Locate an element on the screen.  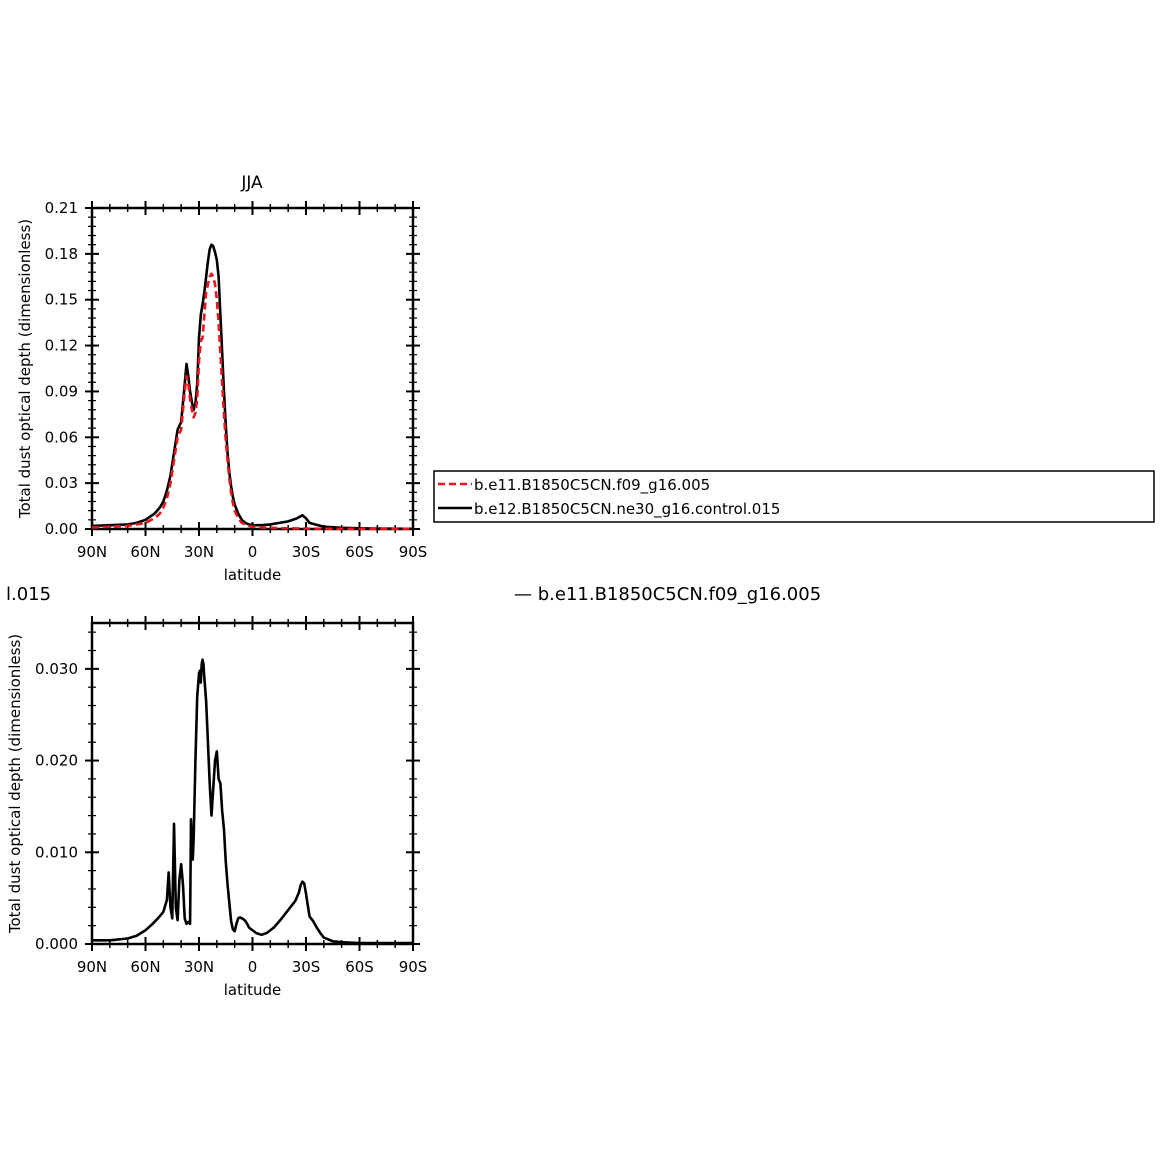
y-tick-label: 0.06 is located at coordinates (61, 437).